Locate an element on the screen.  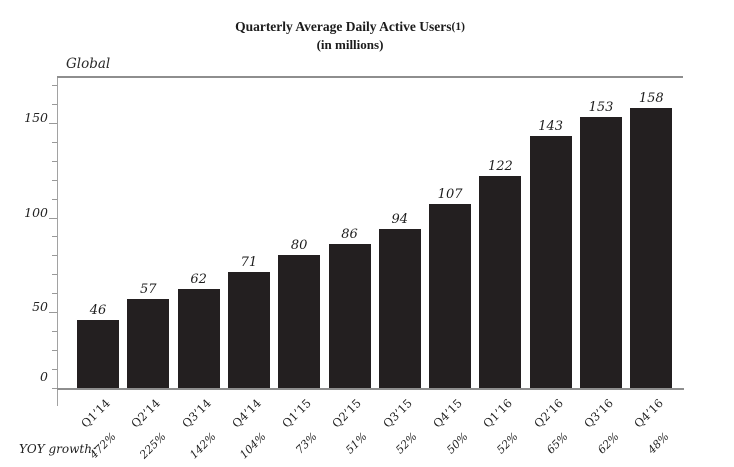
yoy-value: 225% is located at coordinates (153, 446).